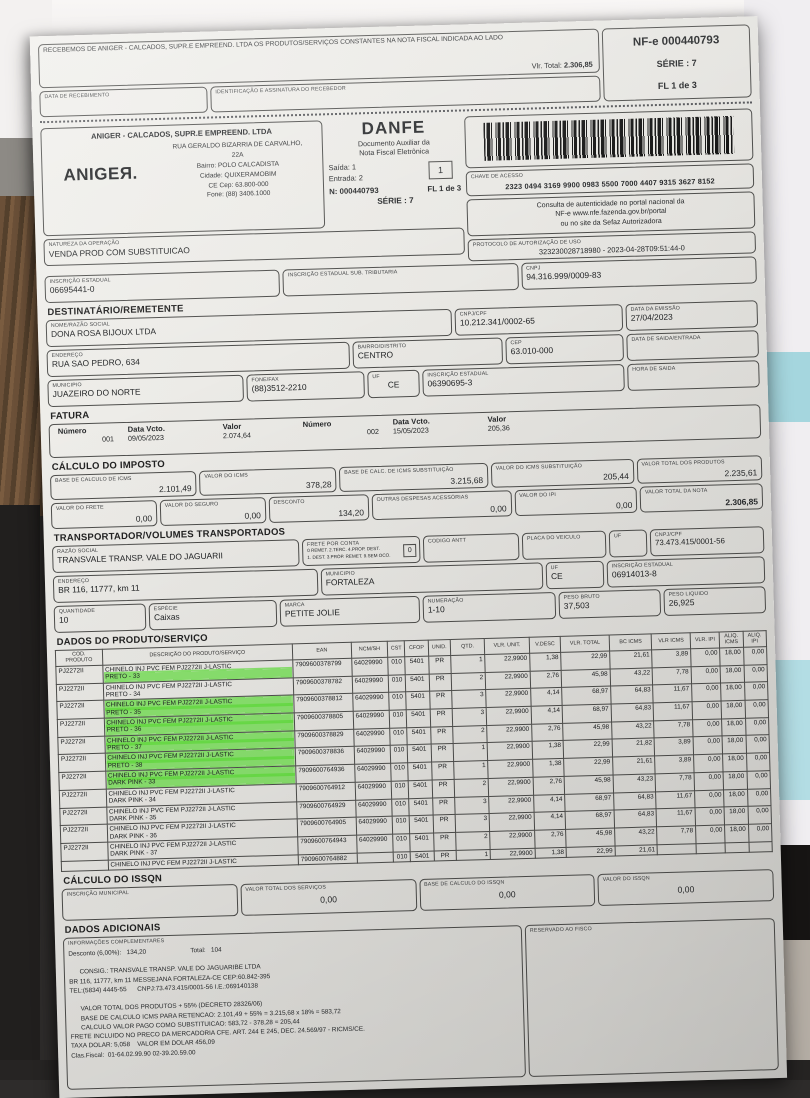 This screenshot has width=810, height=1098. What do you see at coordinates (701, 498) in the screenshot?
I see `valor-total-nota-box: VALOR TOTAL DA NOTA 2.306,85` at bounding box center [701, 498].